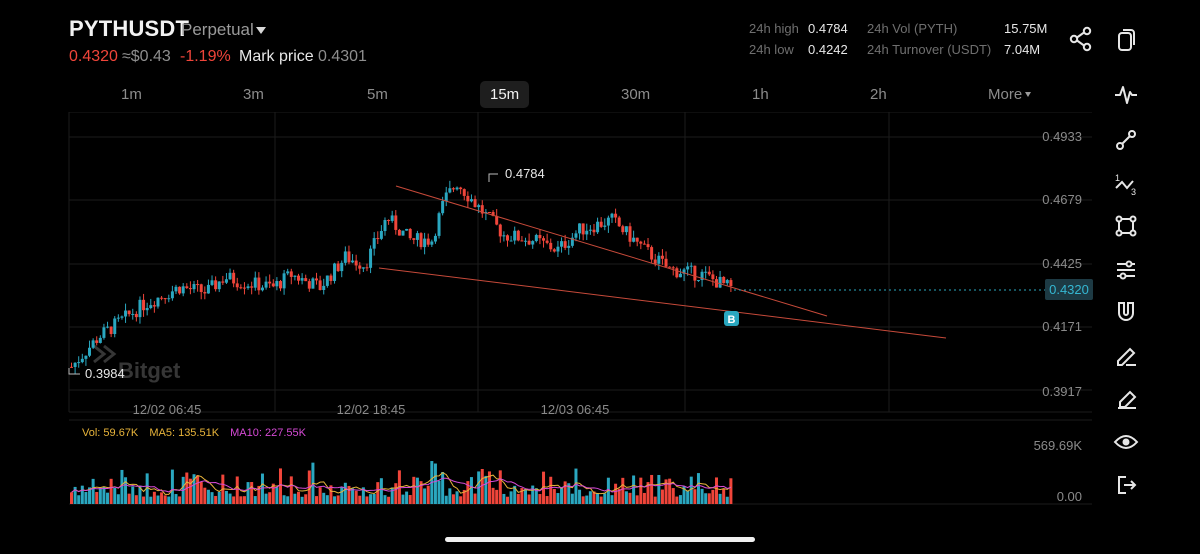 This screenshot has width=1200, height=554. Describe the element at coordinates (774, 28) in the screenshot. I see `stat-high-label: 24h high` at that location.